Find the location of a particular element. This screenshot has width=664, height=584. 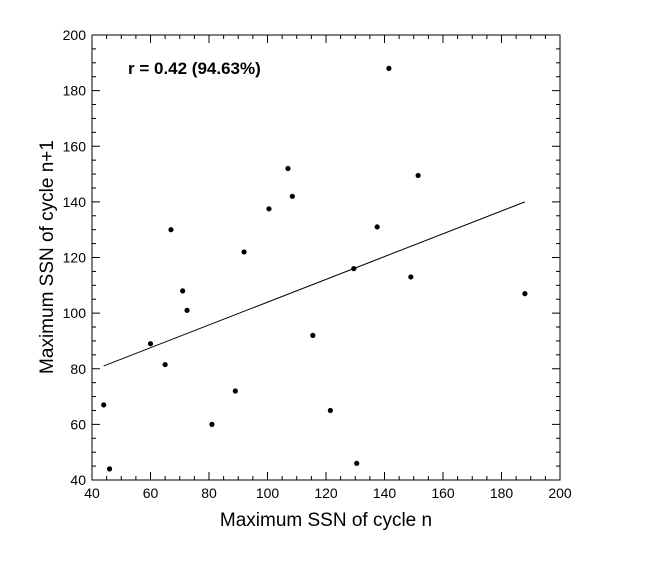

y-tick-label: 40 is located at coordinates (78, 480).